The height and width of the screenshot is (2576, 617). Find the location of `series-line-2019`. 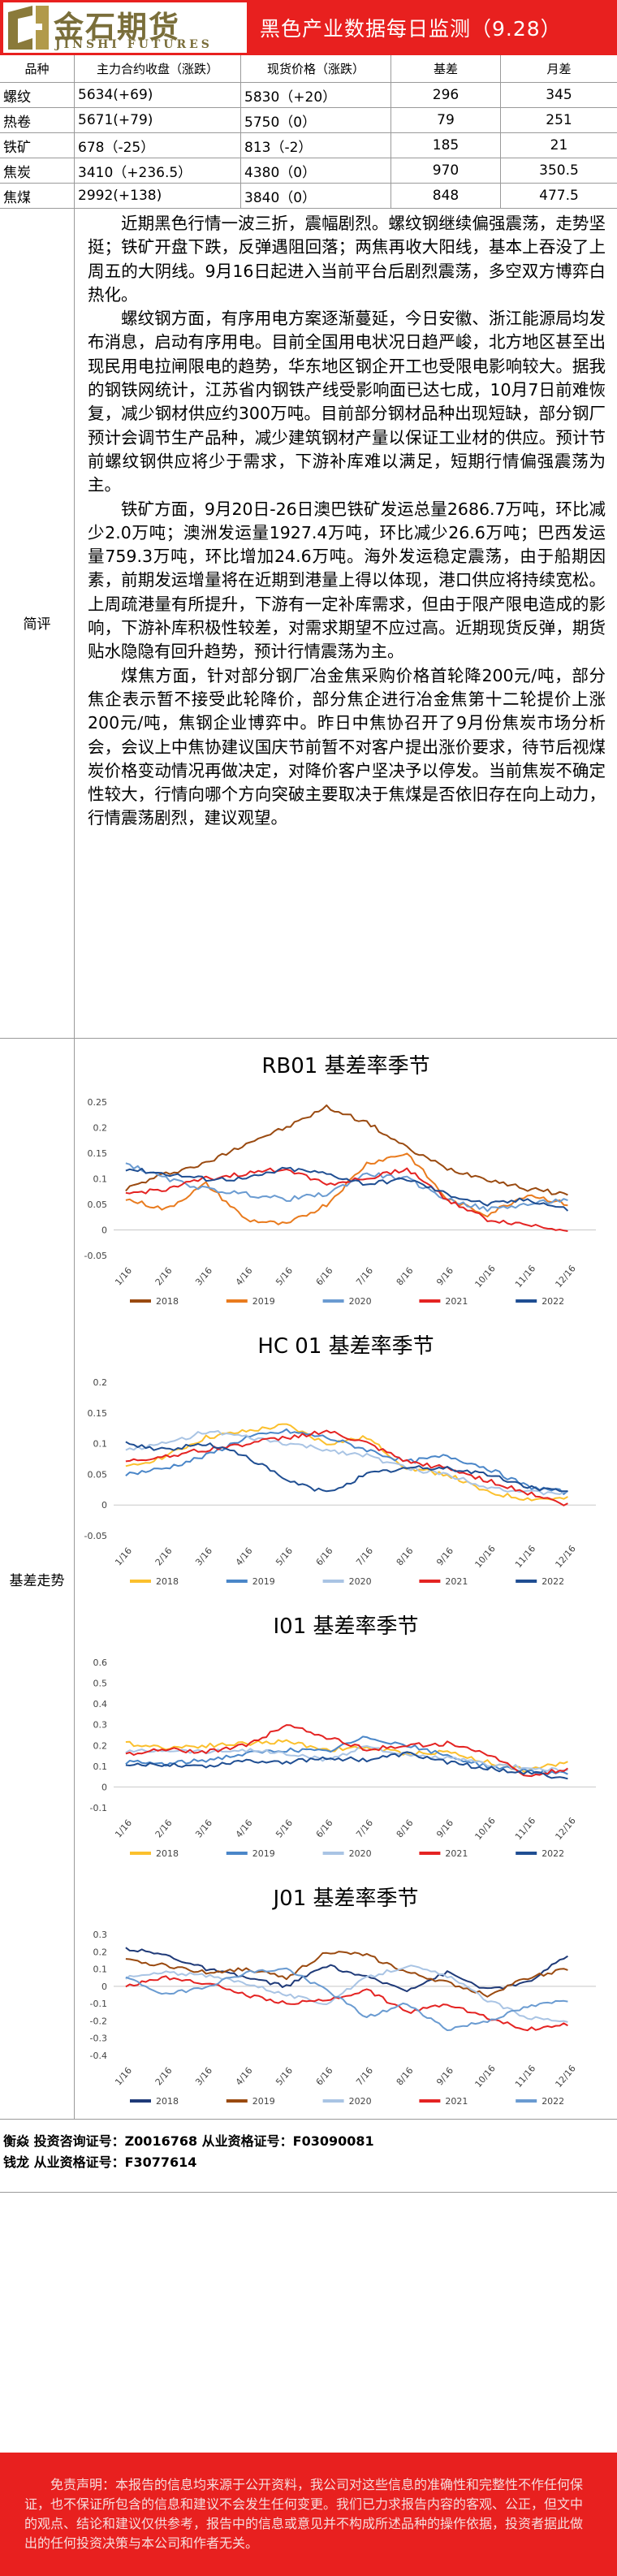

series-line-2019 is located at coordinates (346, 1975).